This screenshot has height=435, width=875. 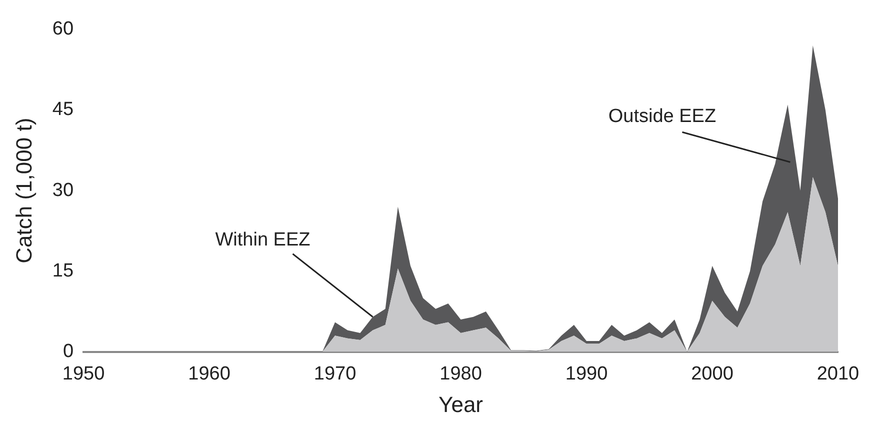 What do you see at coordinates (586, 373) in the screenshot?
I see `x-tick-label: 1990` at bounding box center [586, 373].